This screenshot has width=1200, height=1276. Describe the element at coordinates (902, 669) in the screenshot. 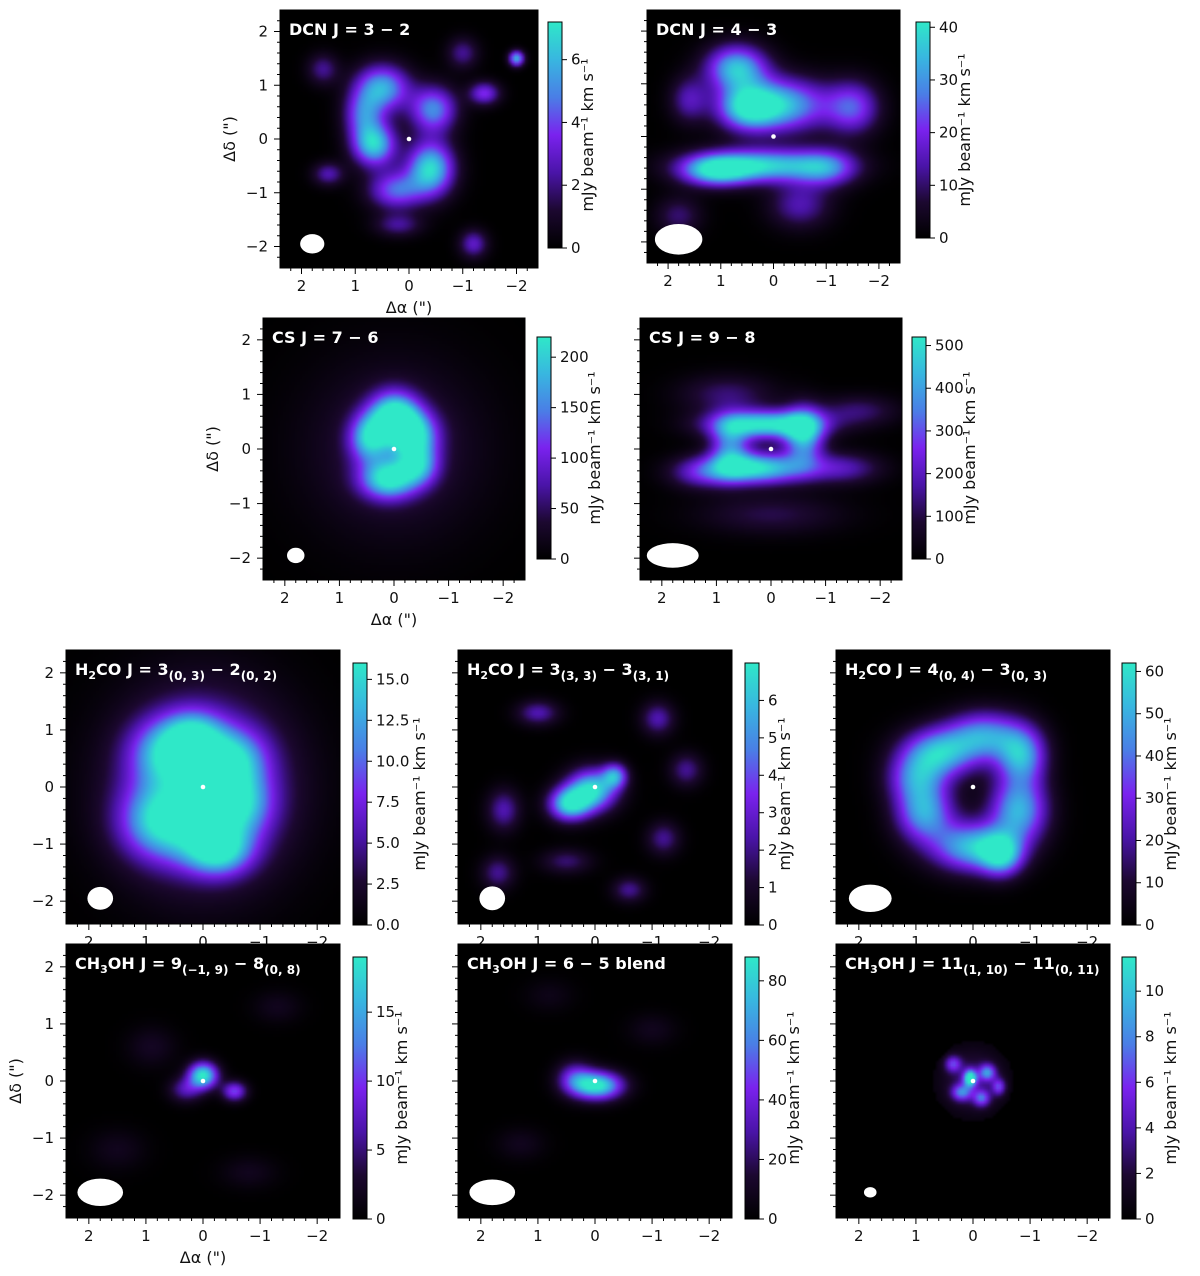

I see `panel-title-part: CO J = 4` at that location.